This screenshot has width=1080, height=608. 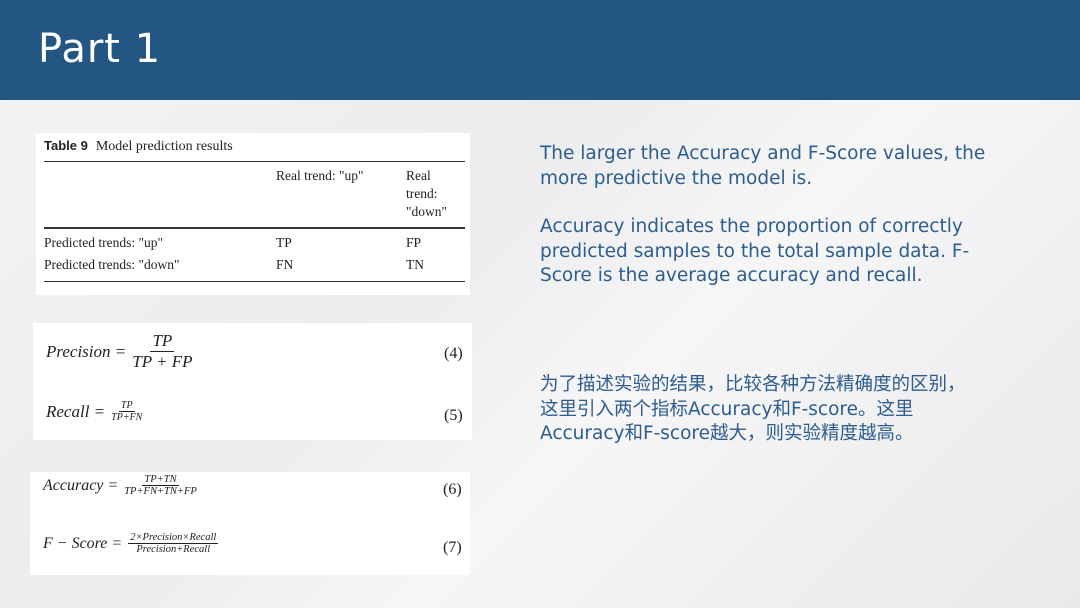 I want to click on formula-denominator: TP+FN, so click(x=127, y=417).